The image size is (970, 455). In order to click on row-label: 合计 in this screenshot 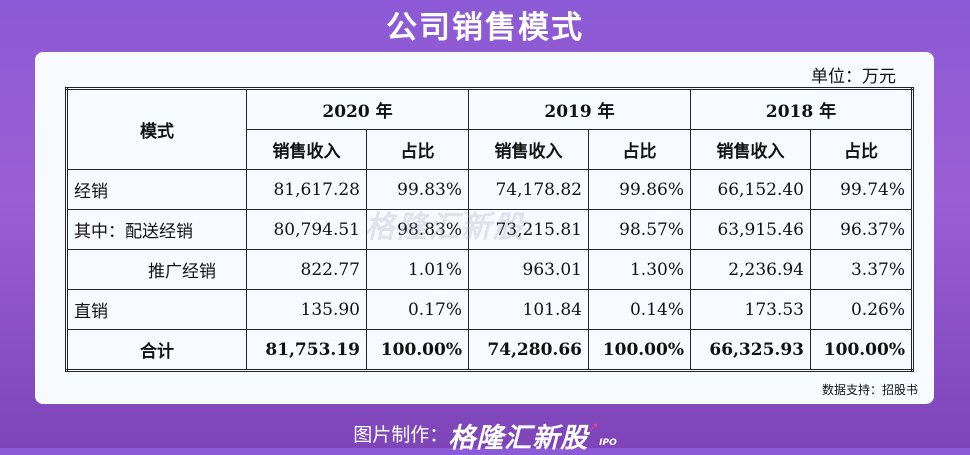, I will do `click(156, 350)`.